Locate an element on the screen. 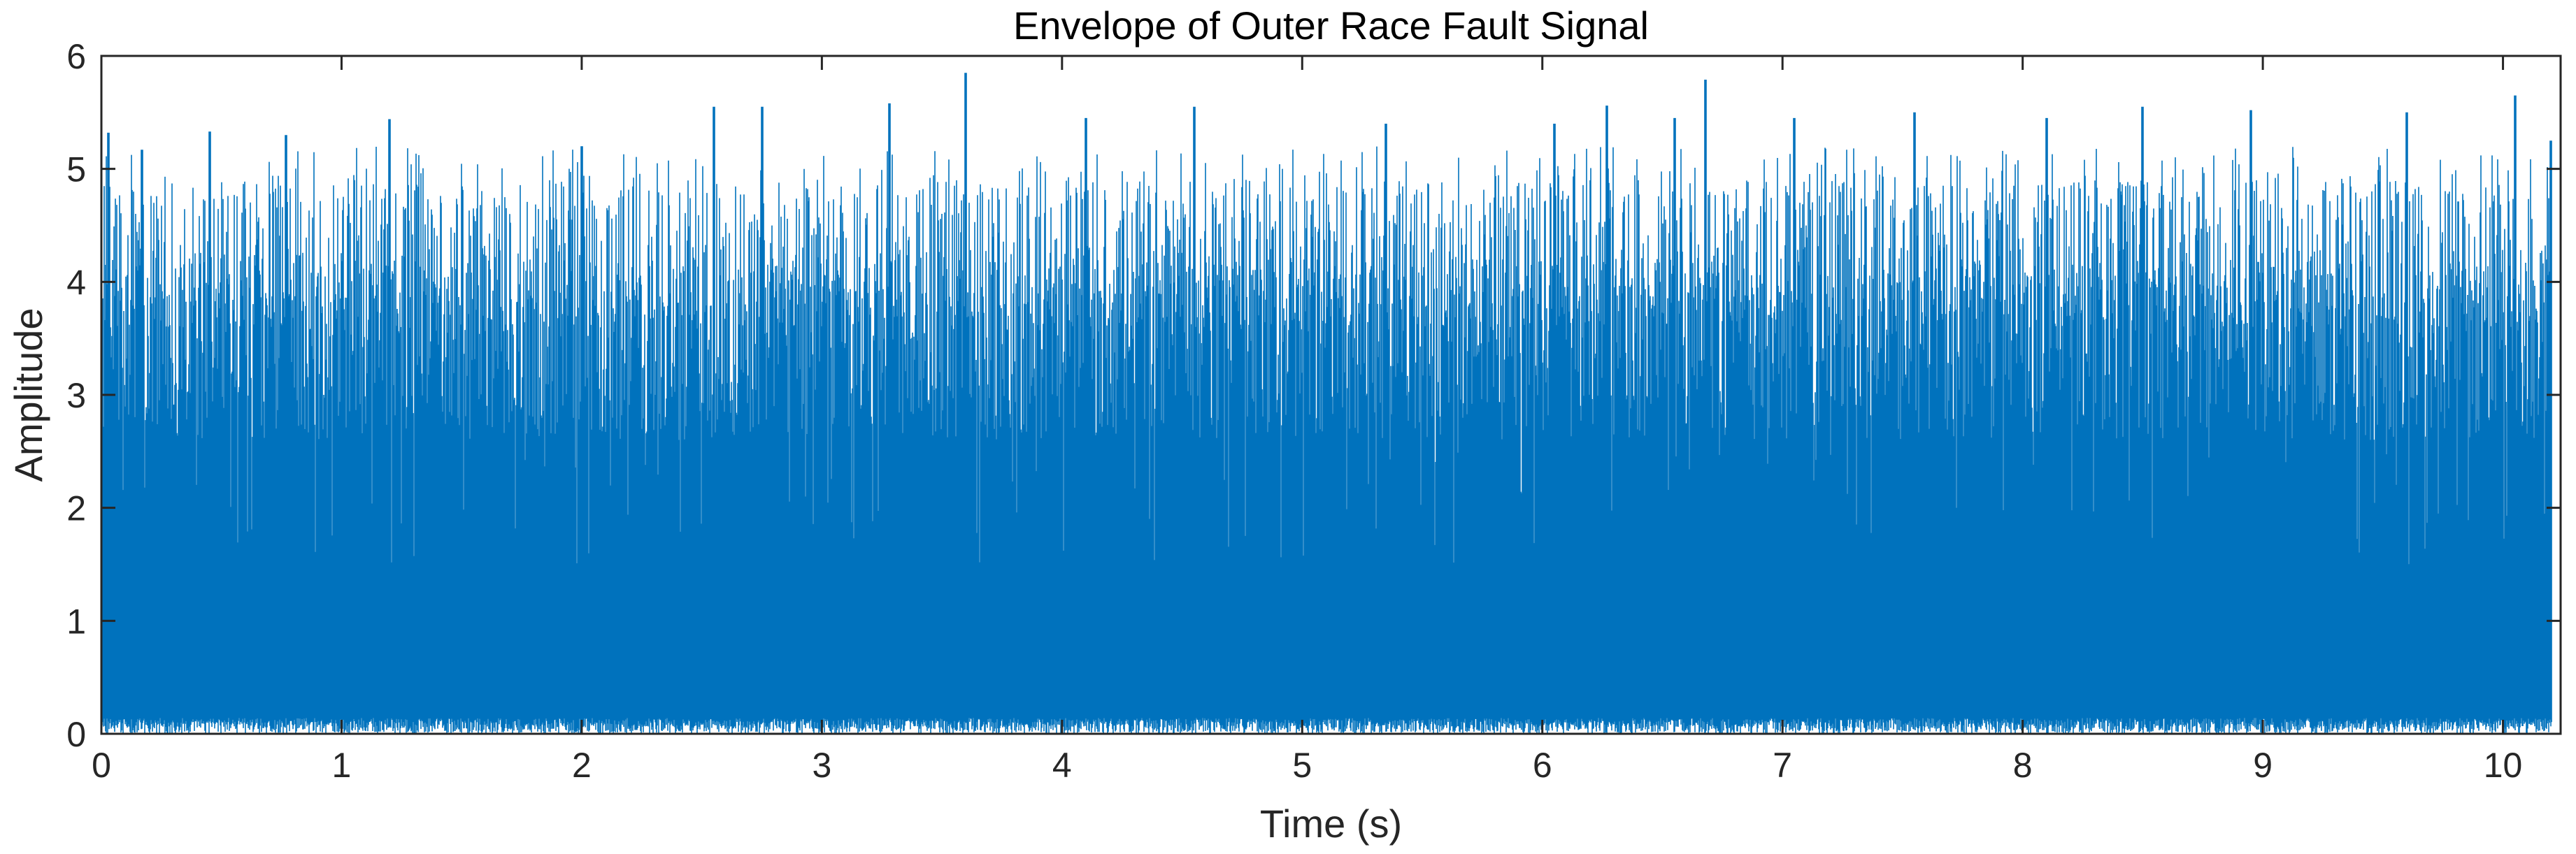 The width and height of the screenshot is (2576, 854). y-tick-label: 6 is located at coordinates (76, 56).